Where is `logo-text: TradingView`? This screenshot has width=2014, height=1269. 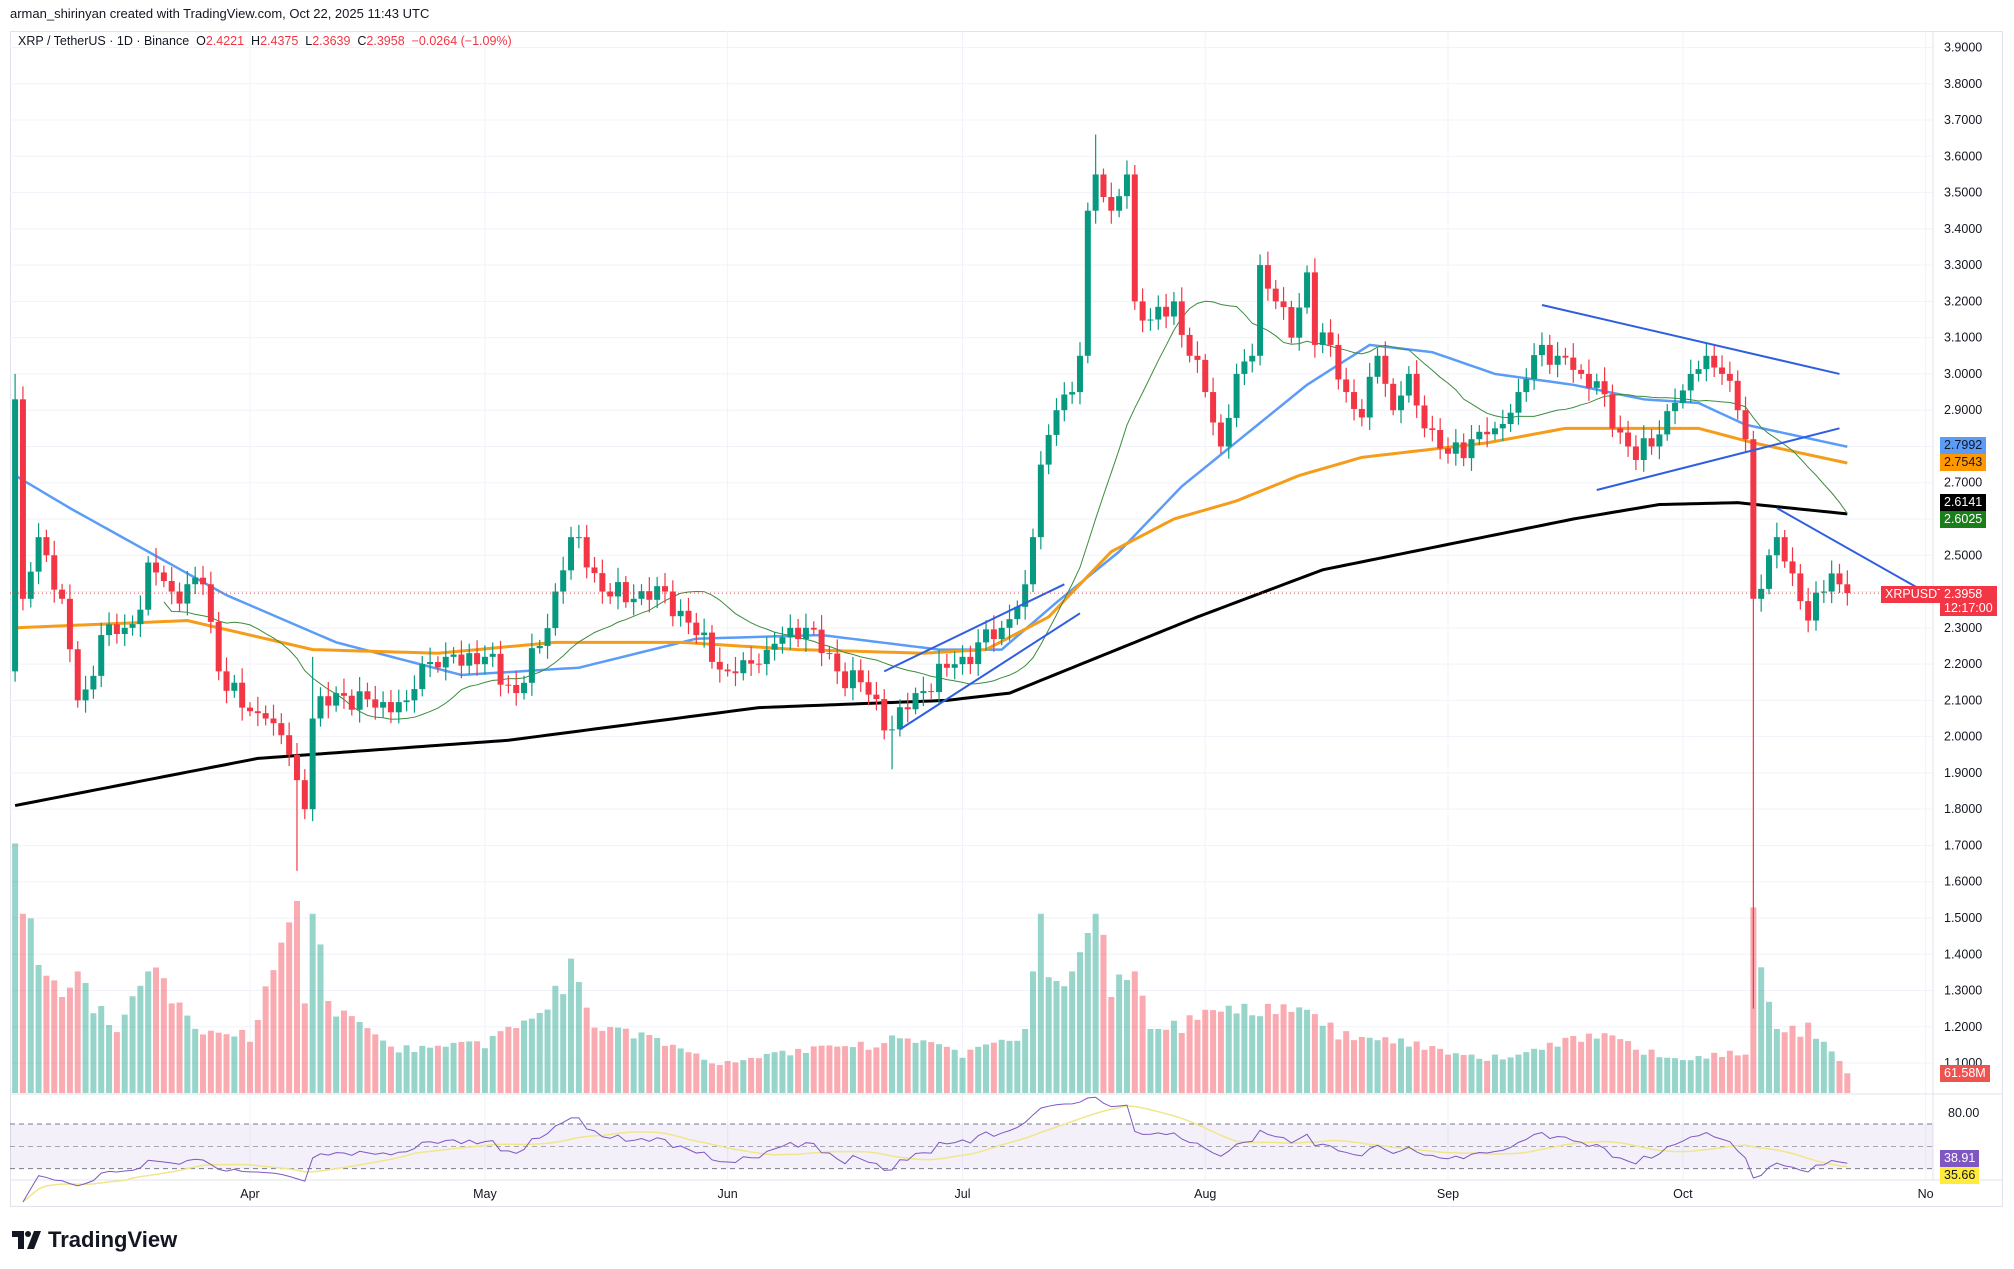
logo-text: TradingView is located at coordinates (113, 1239).